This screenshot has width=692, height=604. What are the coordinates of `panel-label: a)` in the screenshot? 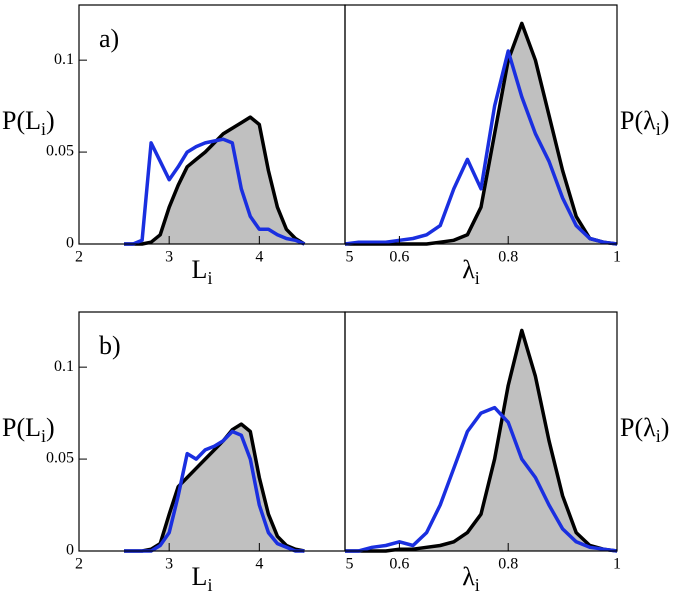 It's located at (109, 38).